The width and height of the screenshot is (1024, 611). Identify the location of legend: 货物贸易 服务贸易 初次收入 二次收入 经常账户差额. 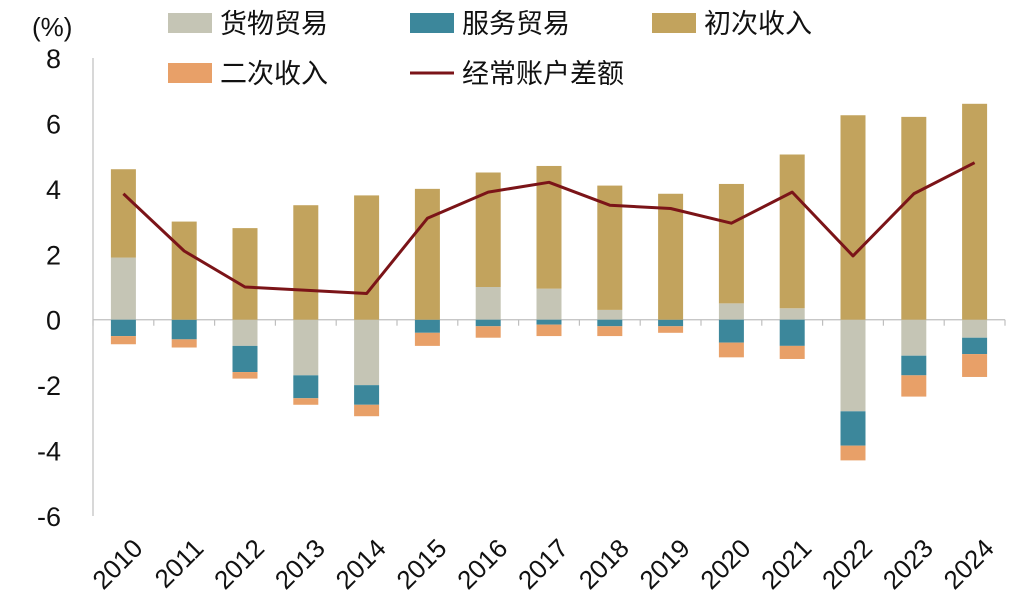
(490, 49).